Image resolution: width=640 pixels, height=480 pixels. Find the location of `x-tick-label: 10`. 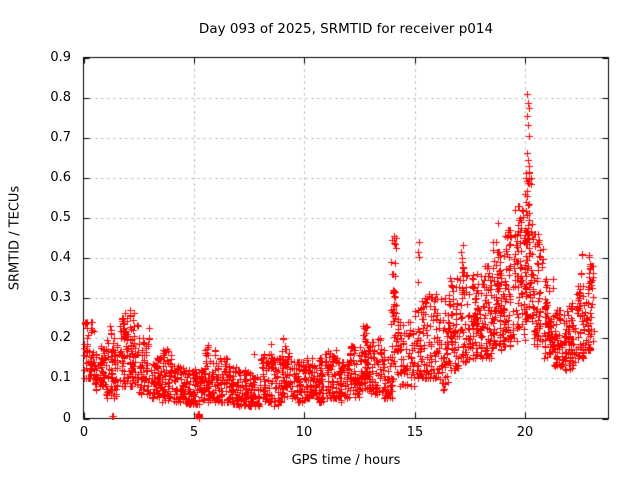

x-tick-label: 10 is located at coordinates (304, 432).